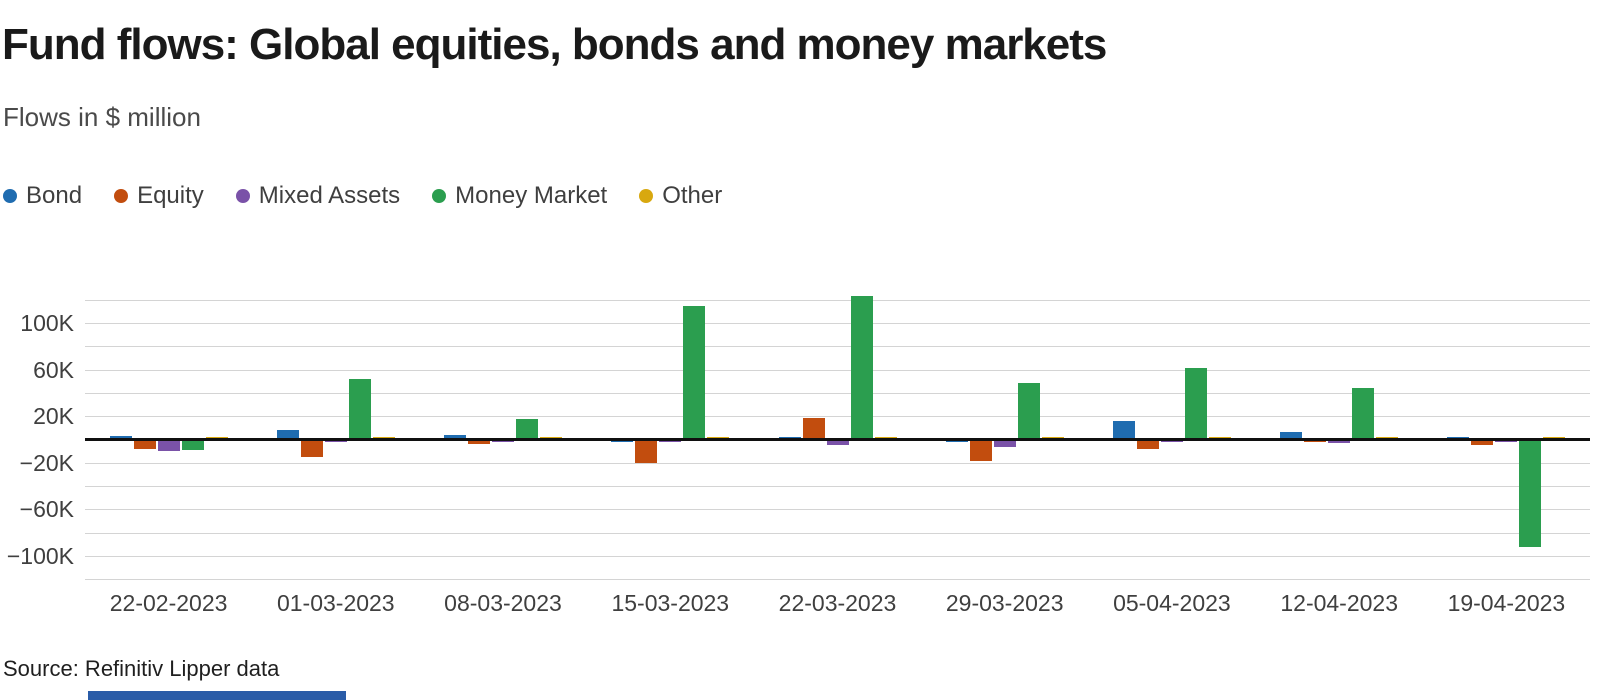 Image resolution: width=1600 pixels, height=700 pixels. I want to click on legend-label: Mixed Assets, so click(329, 195).